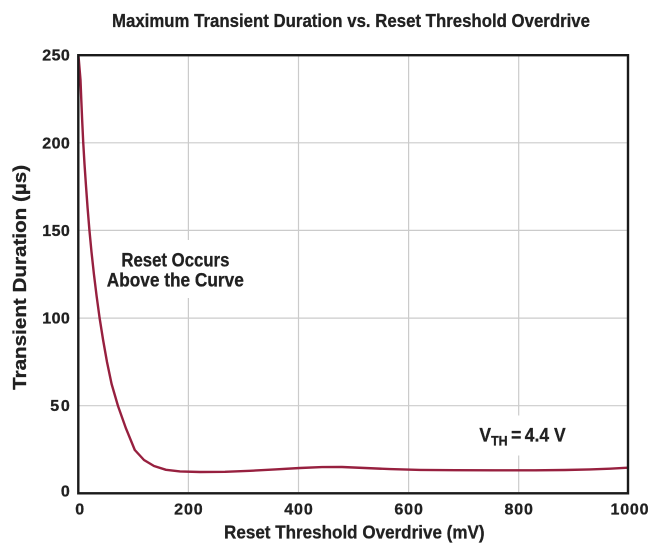 The width and height of the screenshot is (659, 556). Describe the element at coordinates (56, 319) in the screenshot. I see `svg-text: 100` at that location.